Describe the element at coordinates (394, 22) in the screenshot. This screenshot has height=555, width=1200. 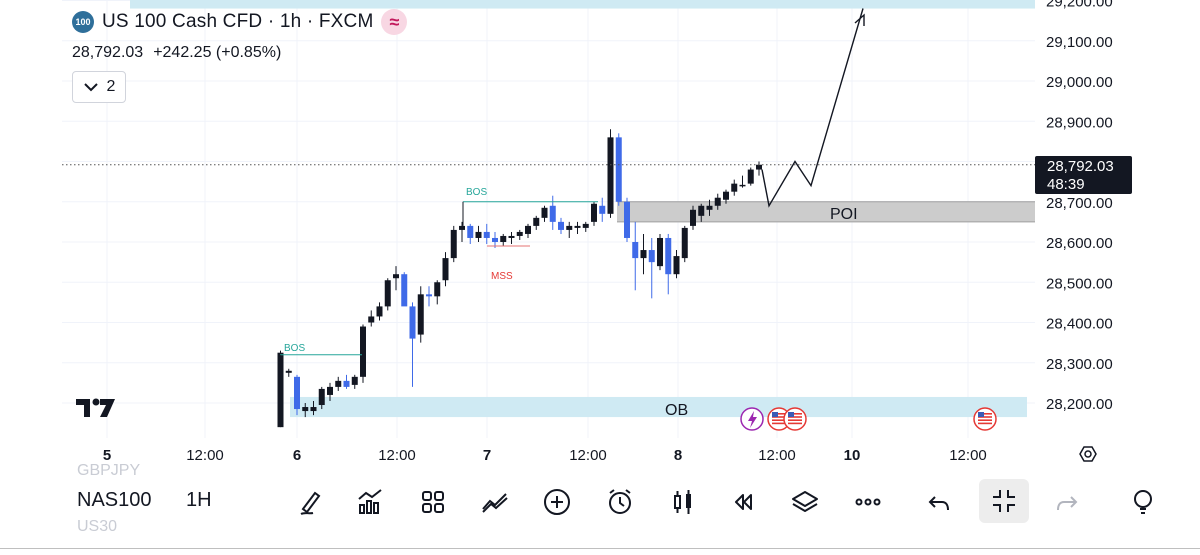
I see `wave-icon: ≈` at that location.